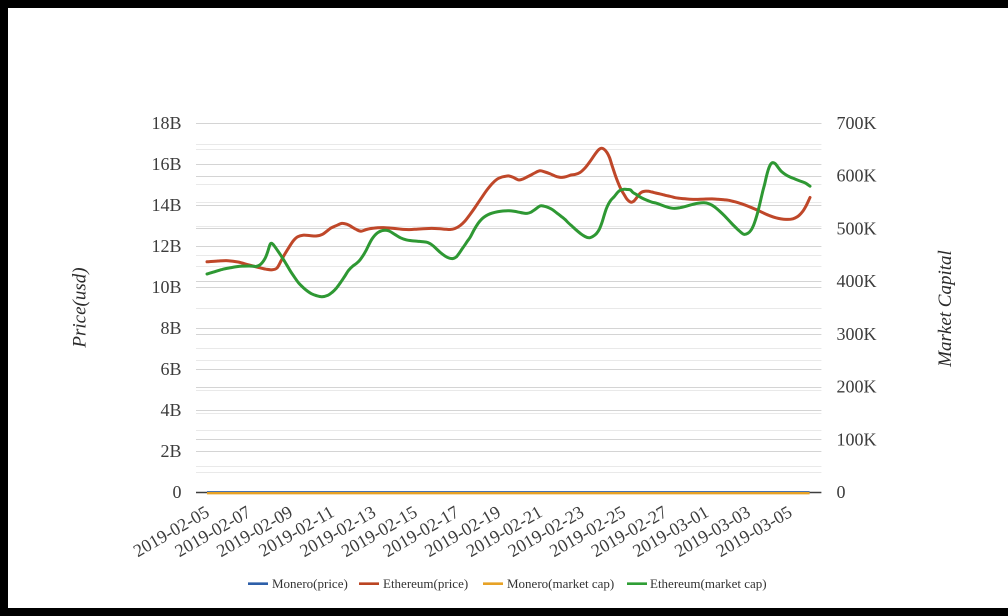  What do you see at coordinates (80, 307) in the screenshot?
I see `svg-text: Price(usd)` at bounding box center [80, 307].